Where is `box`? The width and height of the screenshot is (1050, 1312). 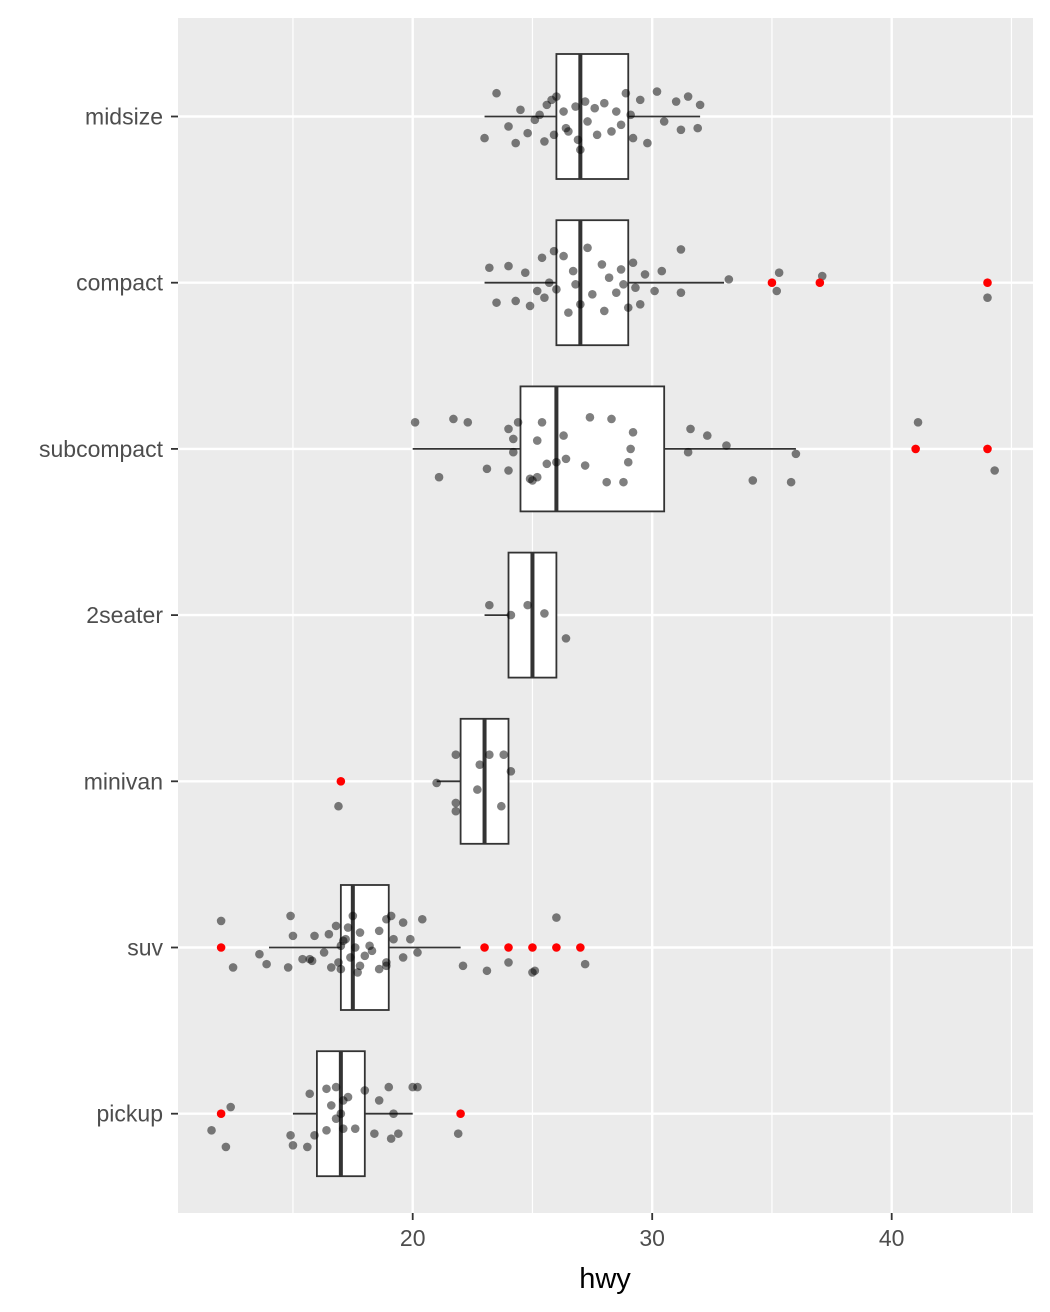
box is located at coordinates (592, 449).